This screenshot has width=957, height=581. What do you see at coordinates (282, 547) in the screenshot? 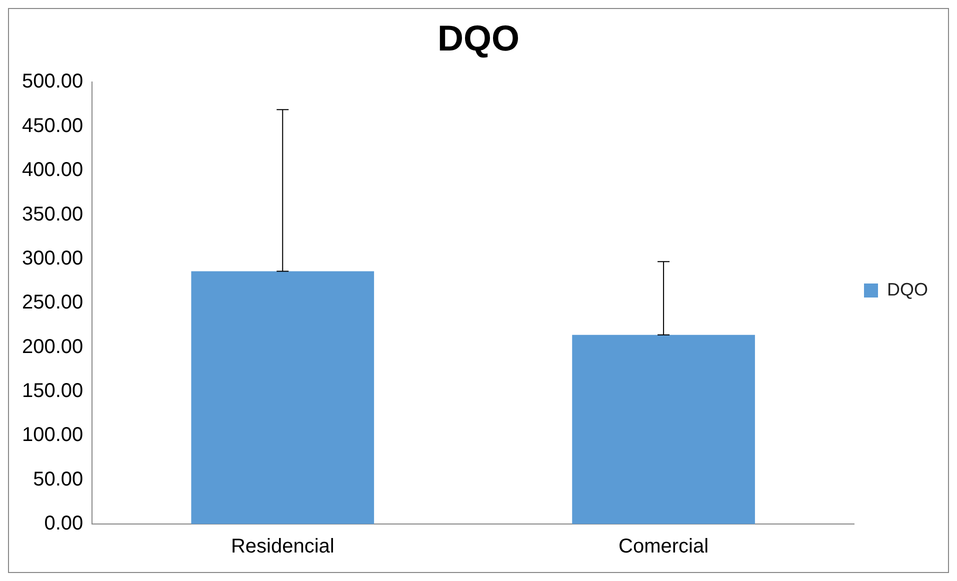
I see `x-tick-label: Residencial` at bounding box center [282, 547].